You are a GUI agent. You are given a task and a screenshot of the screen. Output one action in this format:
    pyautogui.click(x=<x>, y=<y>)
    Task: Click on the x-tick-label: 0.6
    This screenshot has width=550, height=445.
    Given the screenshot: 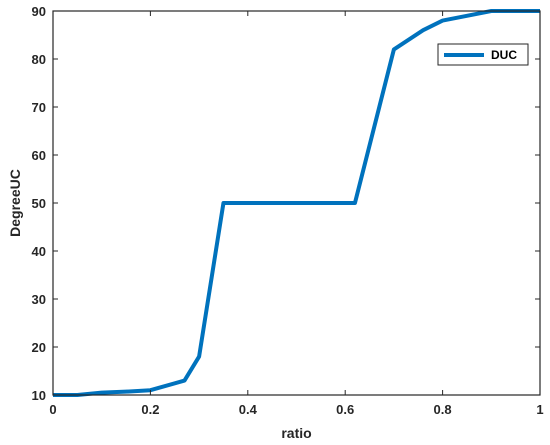 What is the action you would take?
    pyautogui.click(x=345, y=409)
    